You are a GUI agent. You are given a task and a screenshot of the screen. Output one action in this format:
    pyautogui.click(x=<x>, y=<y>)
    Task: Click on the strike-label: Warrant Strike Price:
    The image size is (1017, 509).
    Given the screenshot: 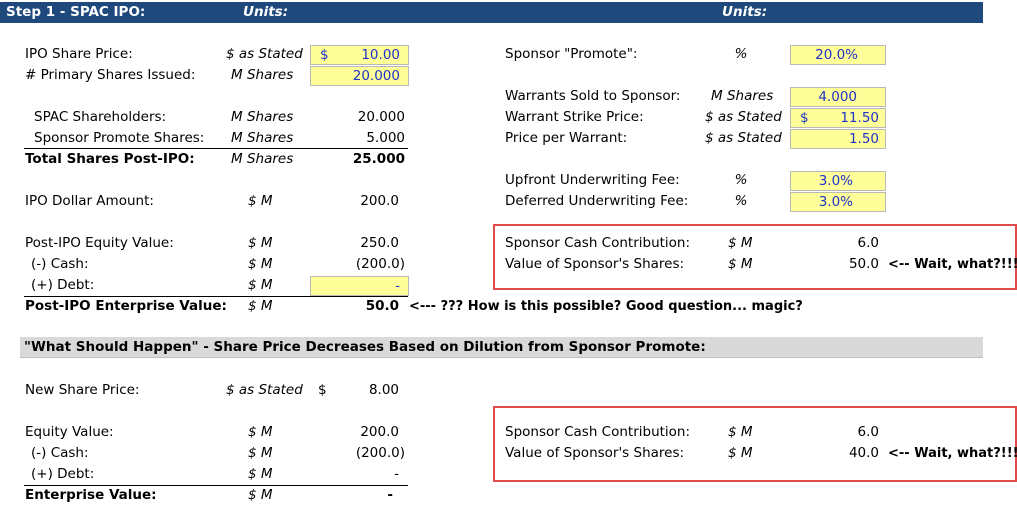 What is the action you would take?
    pyautogui.click(x=574, y=117)
    